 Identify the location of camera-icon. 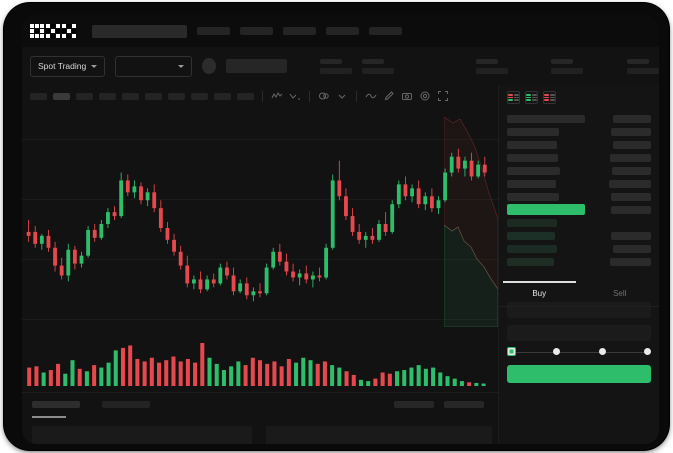
(407, 96).